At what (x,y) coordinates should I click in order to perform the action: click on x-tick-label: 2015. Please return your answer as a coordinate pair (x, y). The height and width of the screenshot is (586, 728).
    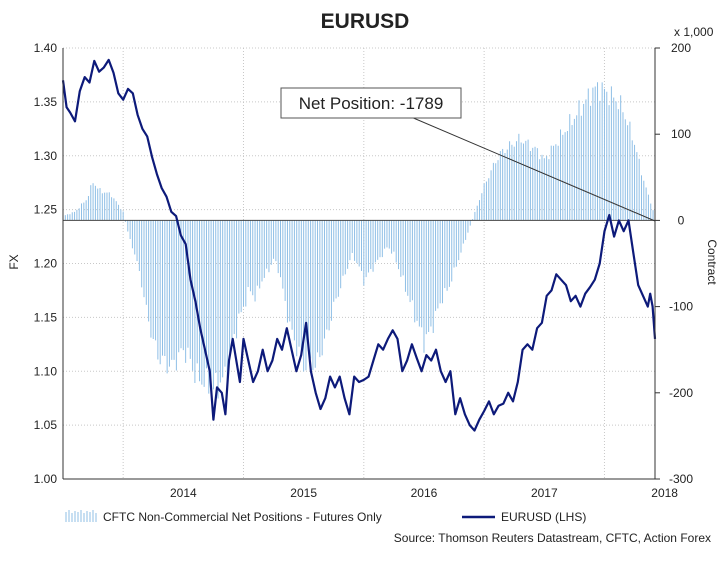
    Looking at the image, I should click on (303, 493).